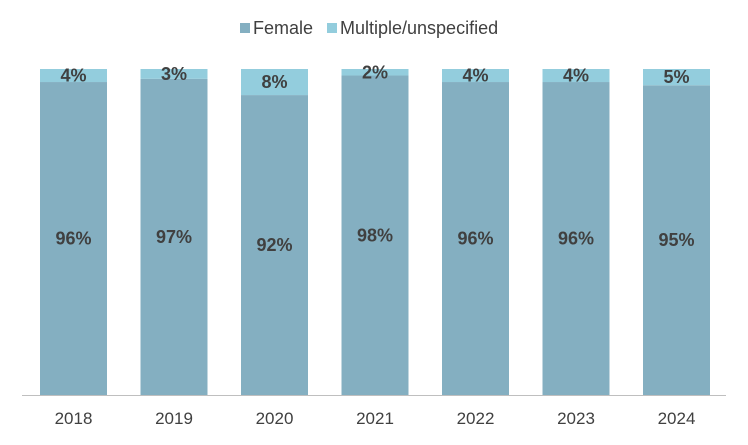  I want to click on bar-multiple-unspecified-2018, so click(73, 76).